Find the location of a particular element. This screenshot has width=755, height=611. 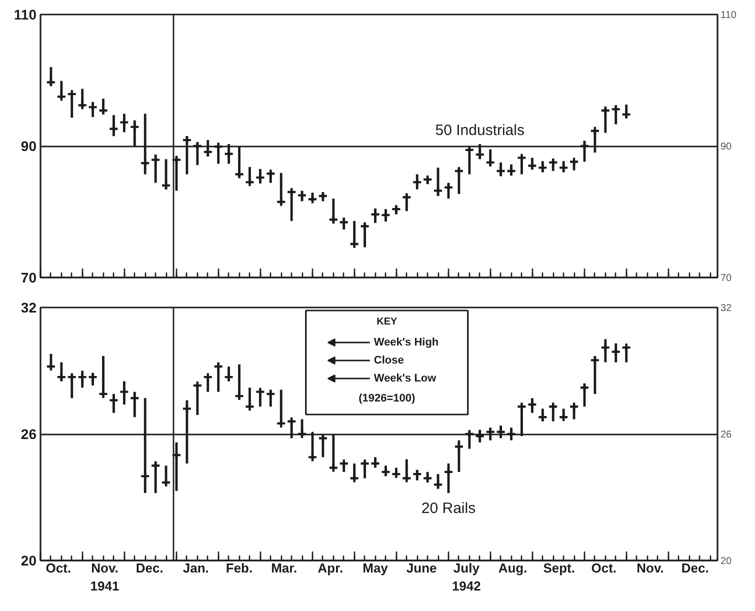

y-tick-label: 70 is located at coordinates (28, 278).